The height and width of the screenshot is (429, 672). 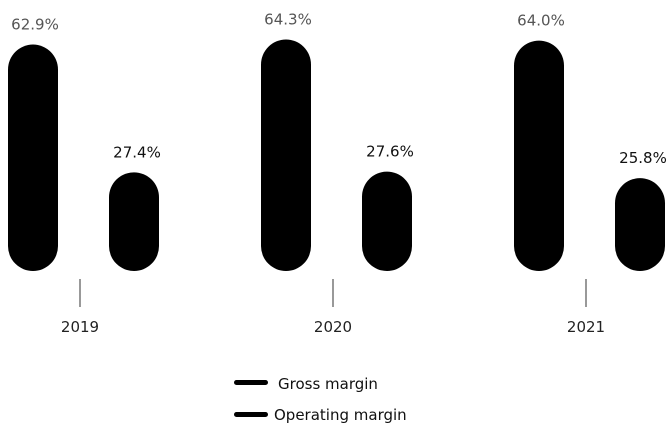 What do you see at coordinates (333, 327) in the screenshot?
I see `tick-label-2020: 2020` at bounding box center [333, 327].